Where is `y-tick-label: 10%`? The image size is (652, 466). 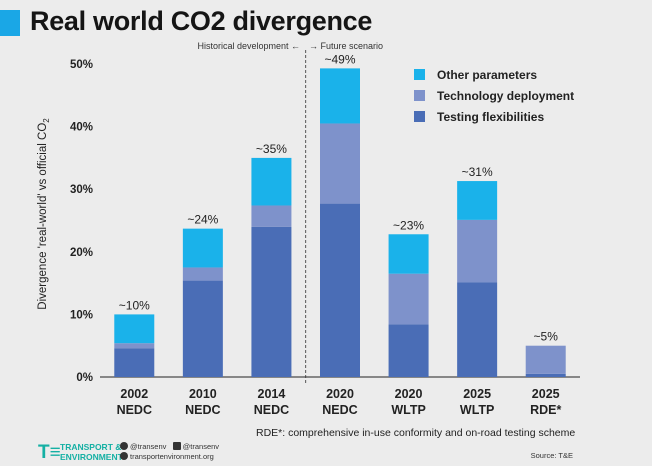 y-tick-label: 10% is located at coordinates (81, 315).